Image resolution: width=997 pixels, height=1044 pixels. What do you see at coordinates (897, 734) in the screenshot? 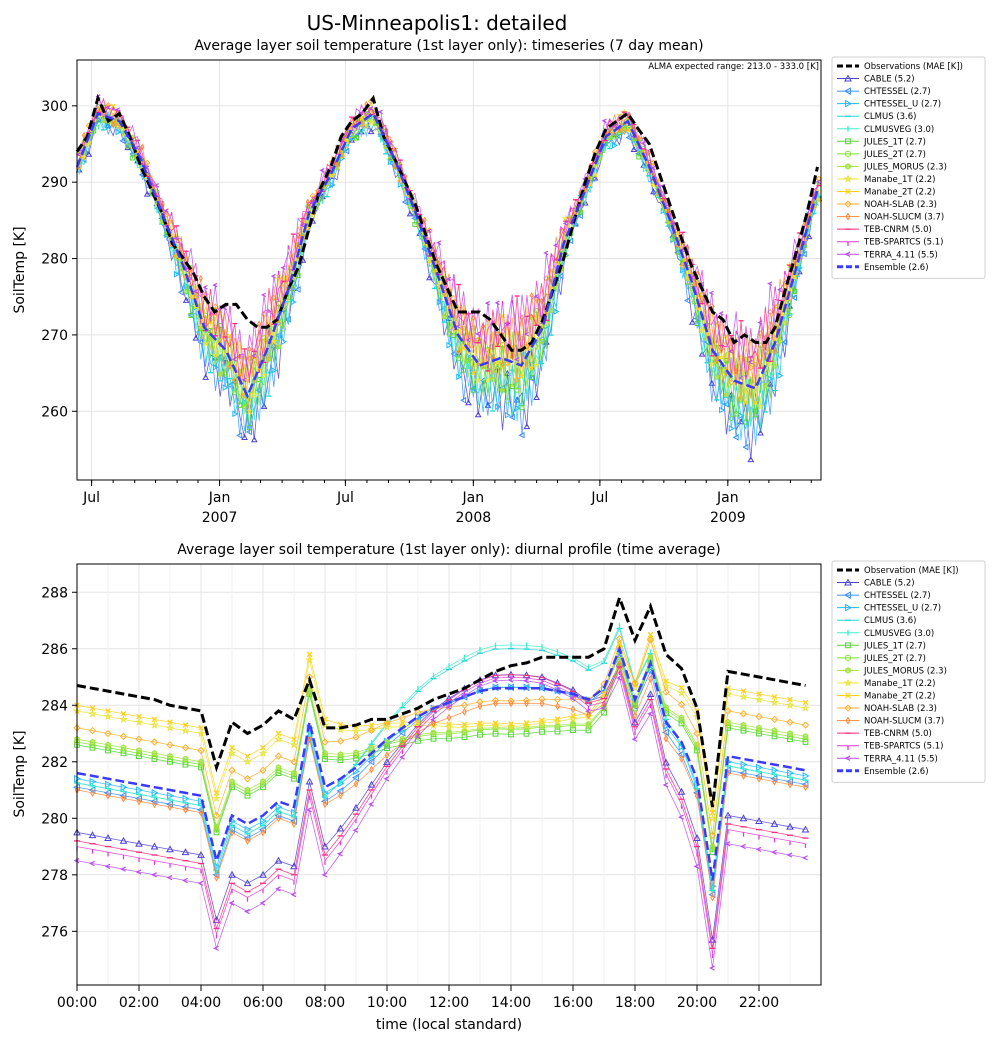
I see `legend-label: TEB-CNRM (5.0)` at bounding box center [897, 734].